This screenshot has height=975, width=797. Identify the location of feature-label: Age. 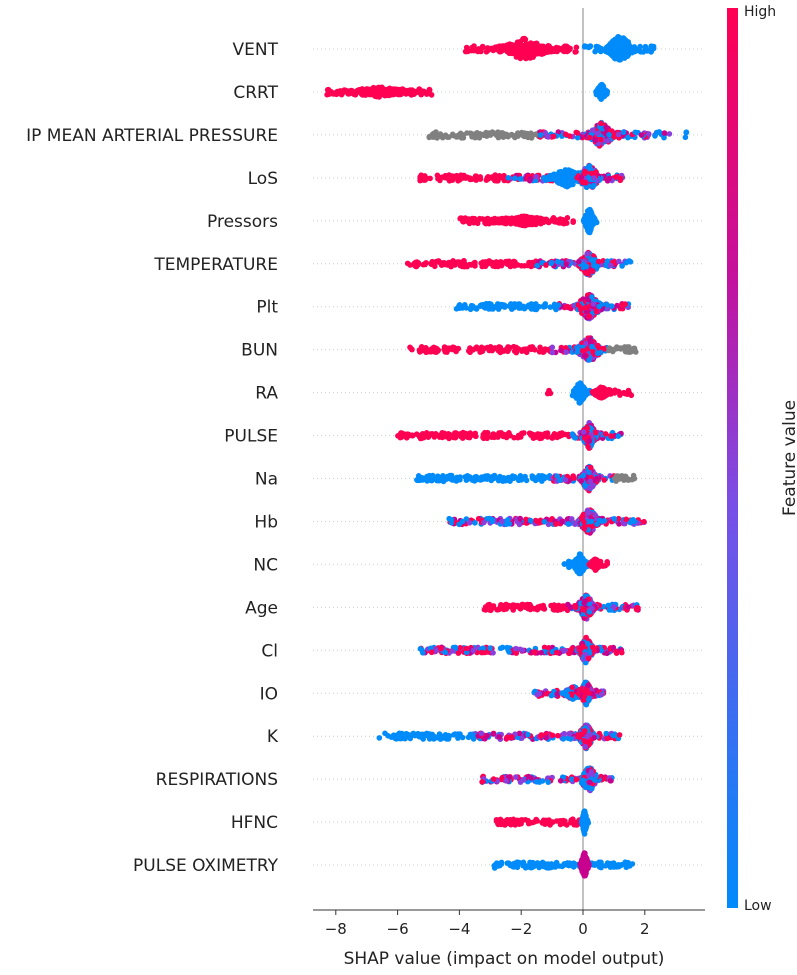
(261, 608).